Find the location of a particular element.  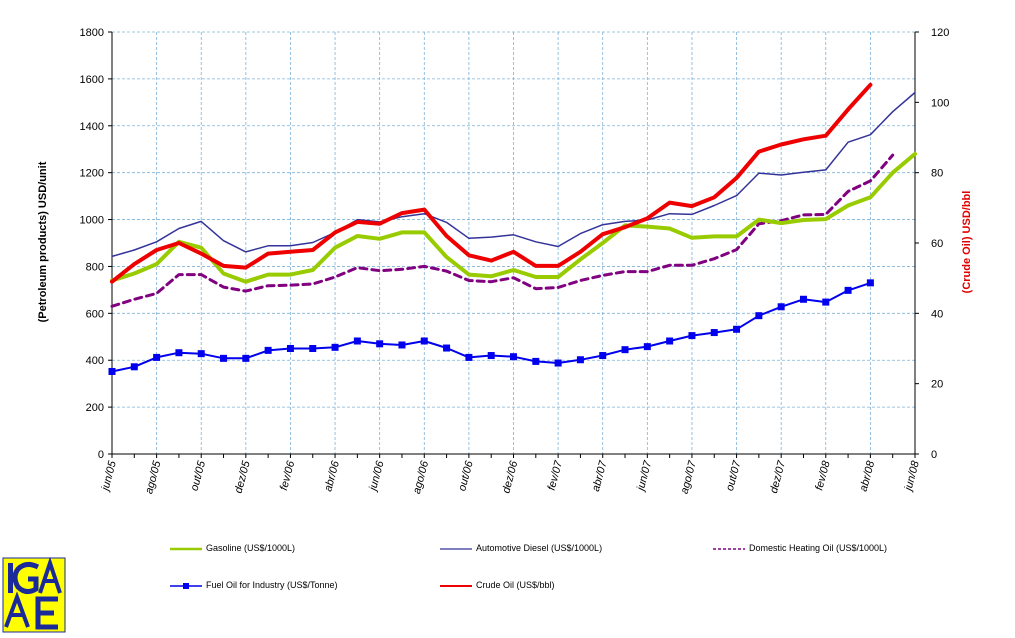

x-tick-label: out/07 is located at coordinates (734, 475).